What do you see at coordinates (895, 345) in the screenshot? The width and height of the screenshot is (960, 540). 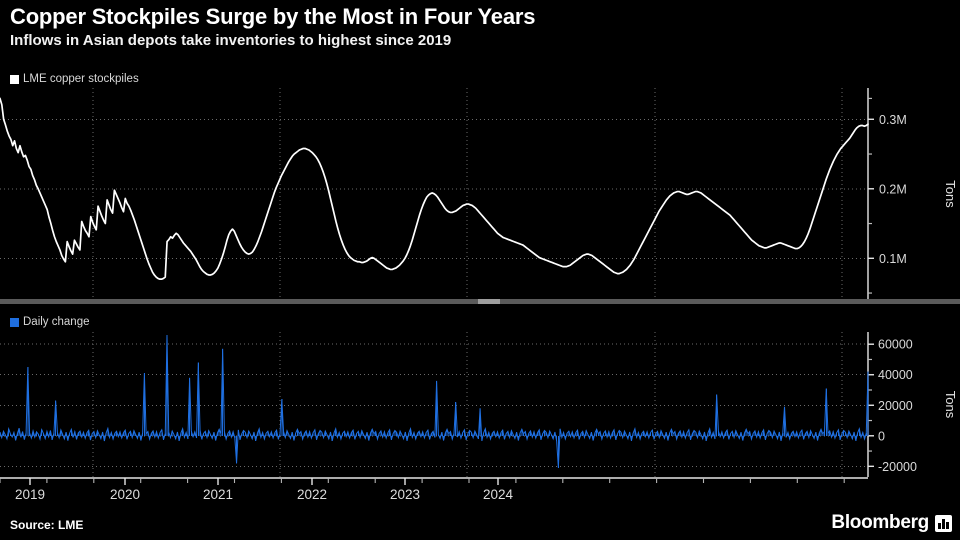 I see `svg-text: 60000` at bounding box center [895, 345].